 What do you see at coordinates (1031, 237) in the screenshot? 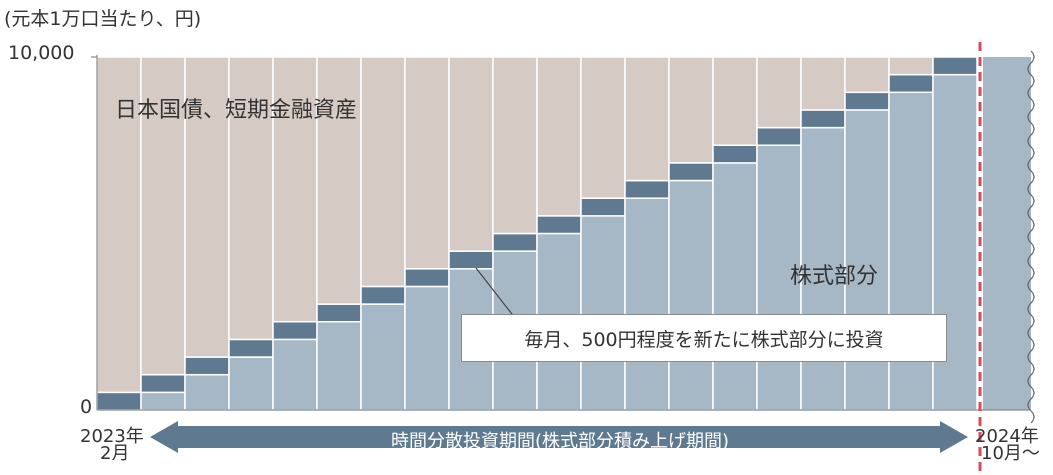
I see `axis-break-wave` at bounding box center [1031, 237].